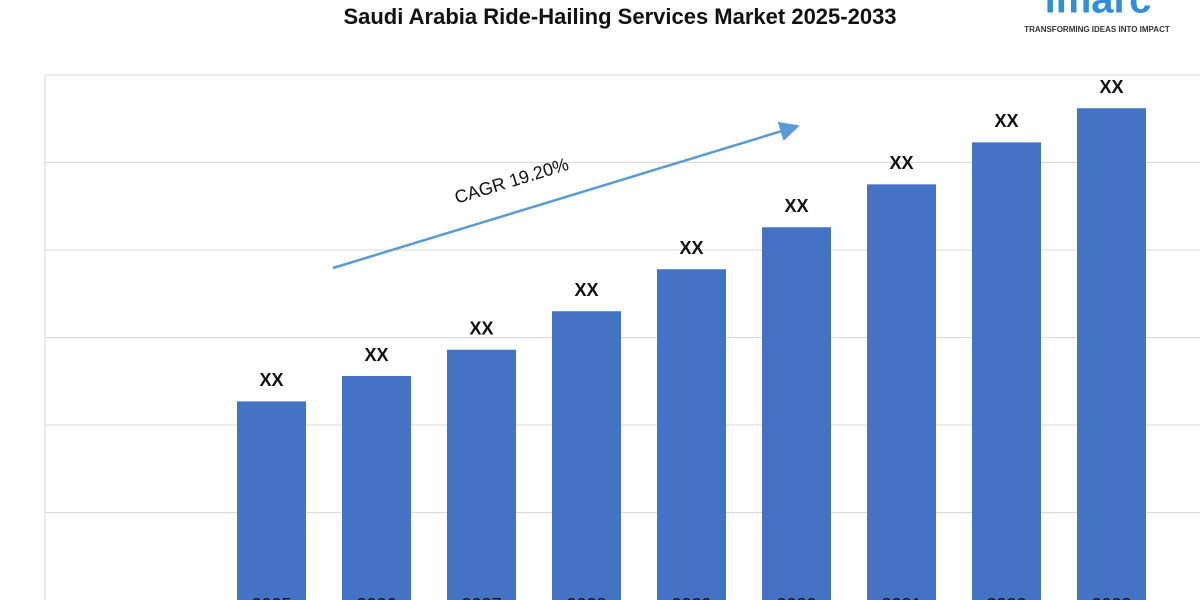  What do you see at coordinates (1098, 11) in the screenshot?
I see `logo-name: imarc` at bounding box center [1098, 11].